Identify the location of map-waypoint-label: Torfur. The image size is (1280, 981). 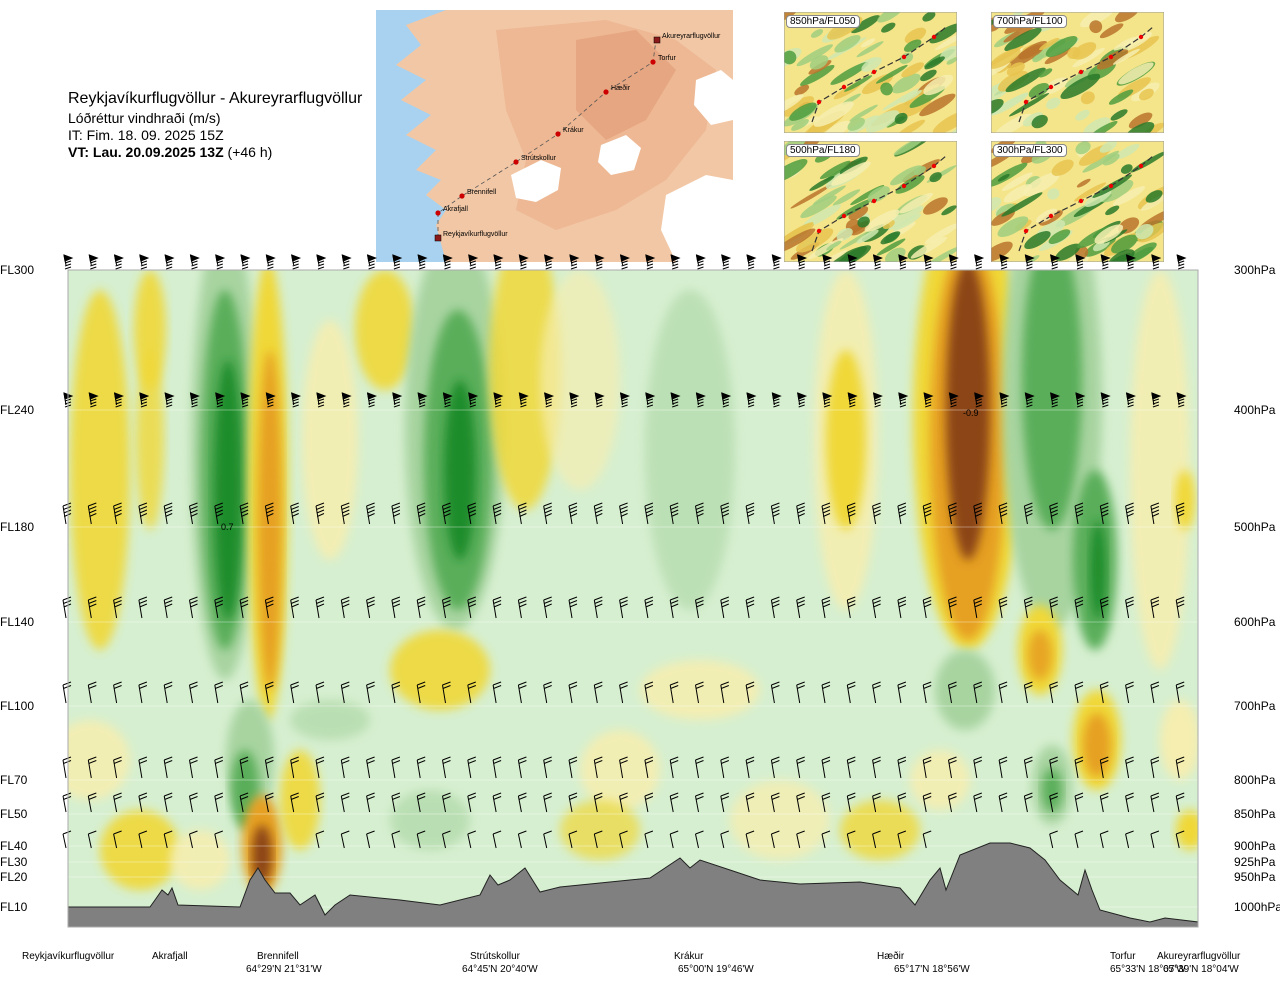
(667, 58).